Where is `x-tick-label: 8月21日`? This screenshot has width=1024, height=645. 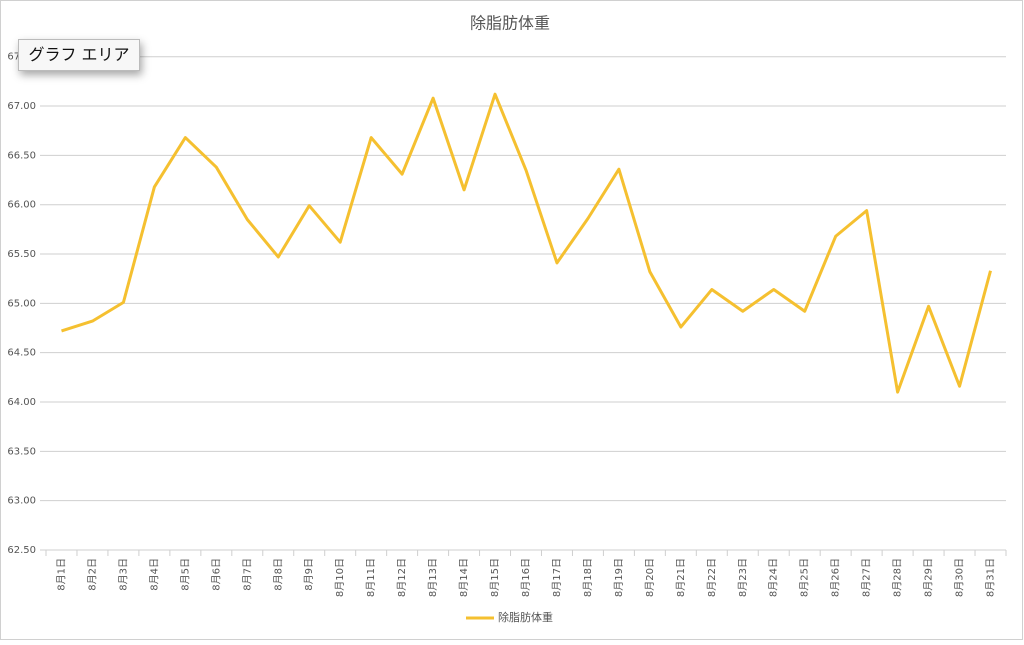 x-tick-label: 8月21日 is located at coordinates (681, 577).